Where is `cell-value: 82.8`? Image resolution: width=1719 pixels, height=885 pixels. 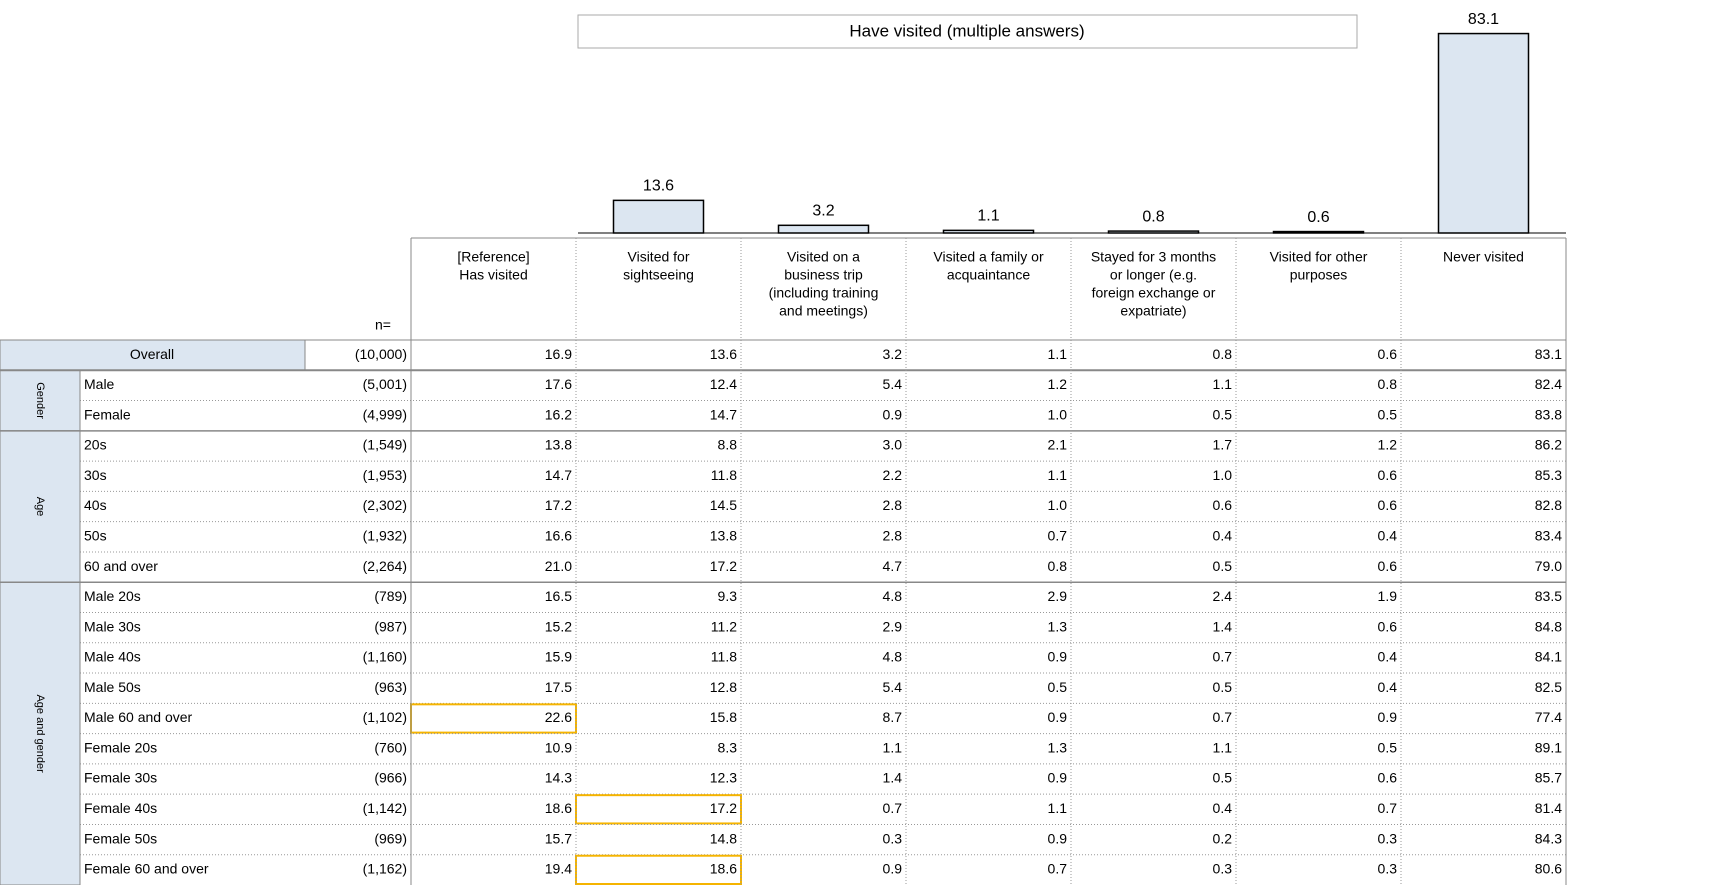 cell-value: 82.8 is located at coordinates (1548, 505).